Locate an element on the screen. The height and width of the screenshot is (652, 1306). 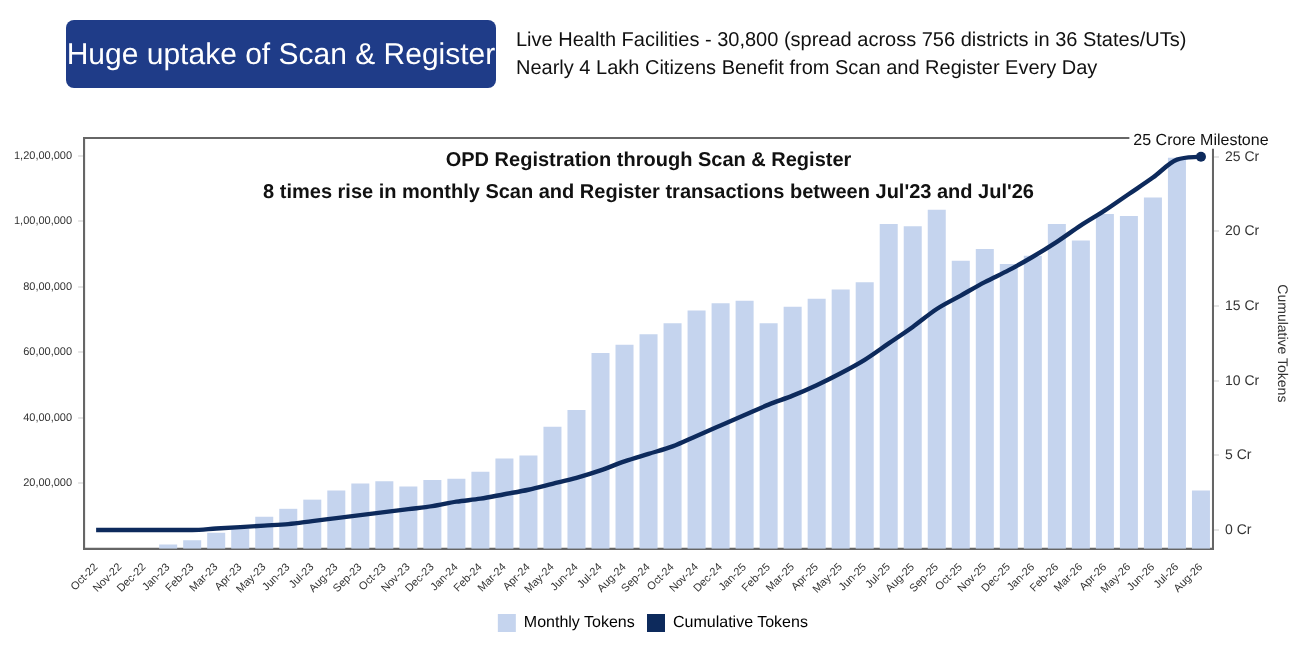
text: Nearly 4 Lakh Citizens Benefit from Scan and Register Every Day is located at coordinates (807, 69).